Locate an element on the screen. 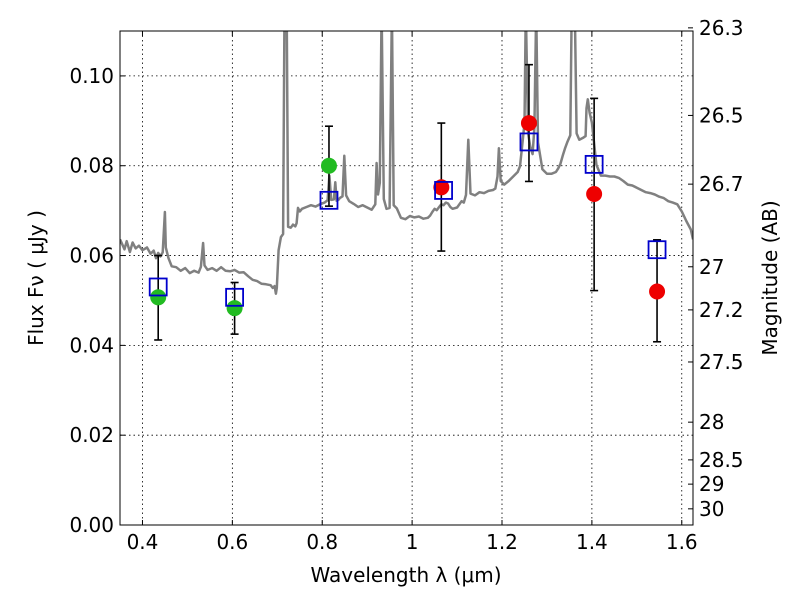 The width and height of the screenshot is (800, 600). x-axis-label: Wavelength λ (μm) is located at coordinates (405, 575).